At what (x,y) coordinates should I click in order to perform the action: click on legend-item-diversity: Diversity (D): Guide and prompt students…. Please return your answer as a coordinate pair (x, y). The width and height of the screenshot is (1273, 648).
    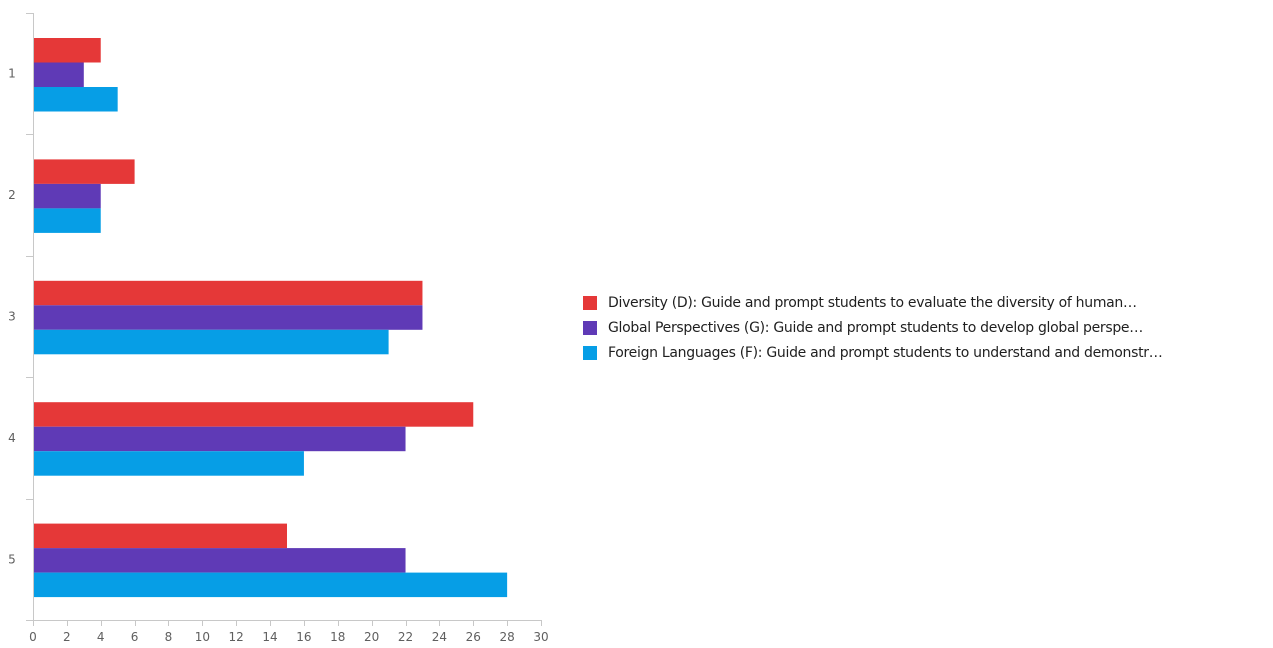
    Looking at the image, I should click on (872, 302).